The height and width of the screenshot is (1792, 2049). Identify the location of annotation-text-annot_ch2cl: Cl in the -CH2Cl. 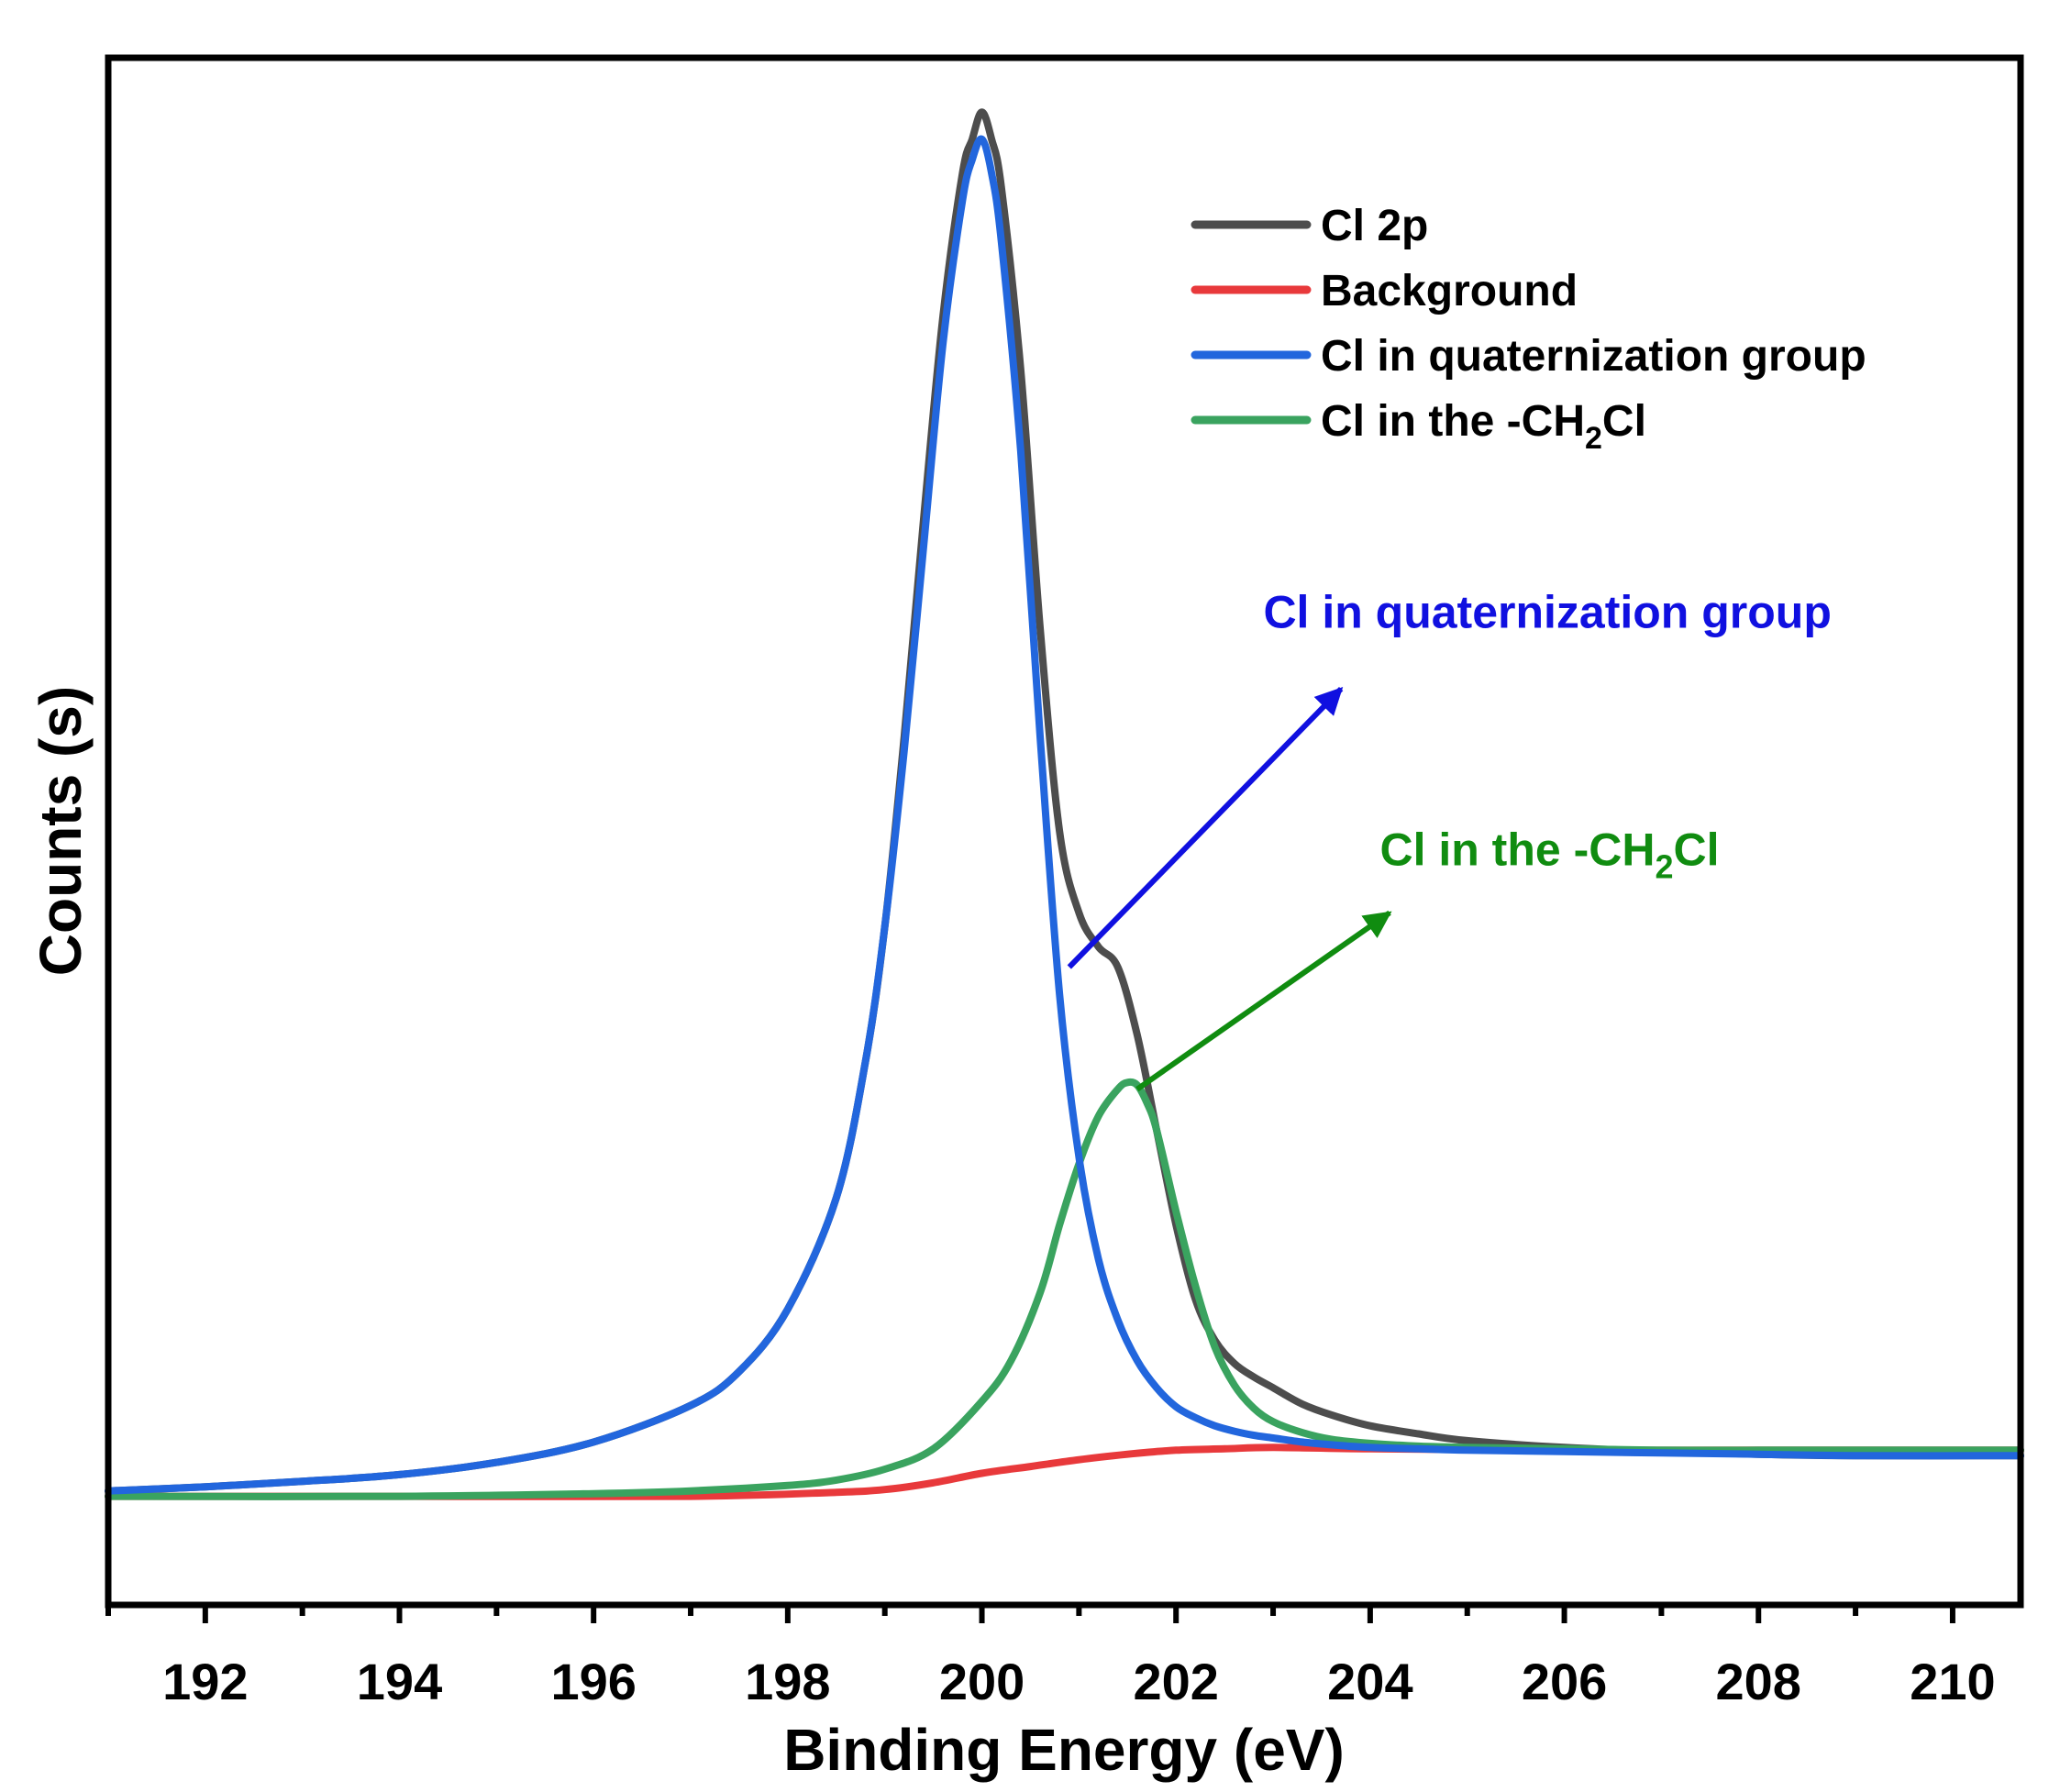
(1549, 855).